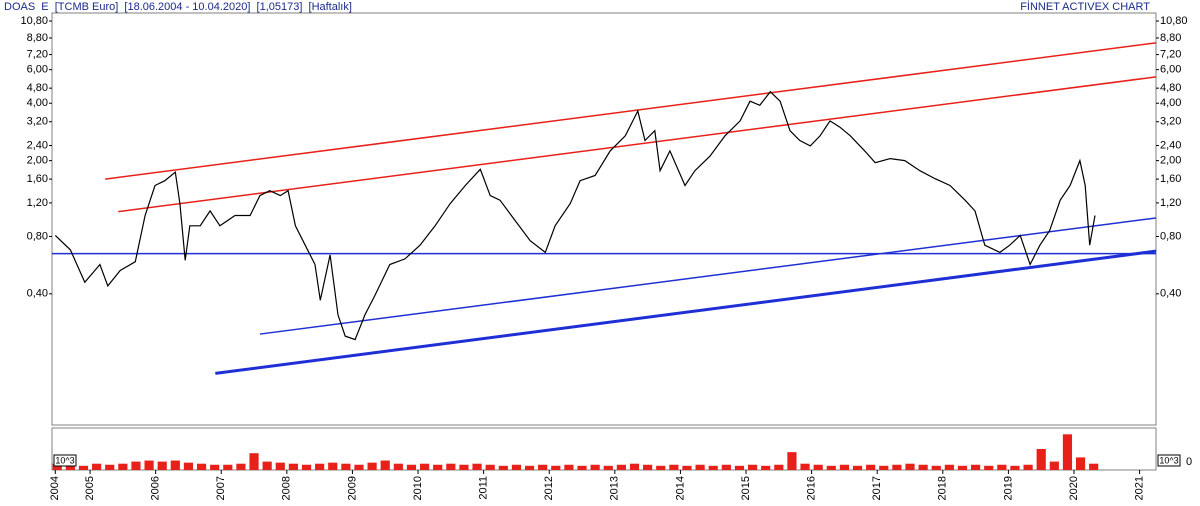  Describe the element at coordinates (418, 488) in the screenshot. I see `x-tick-label: 2010` at that location.